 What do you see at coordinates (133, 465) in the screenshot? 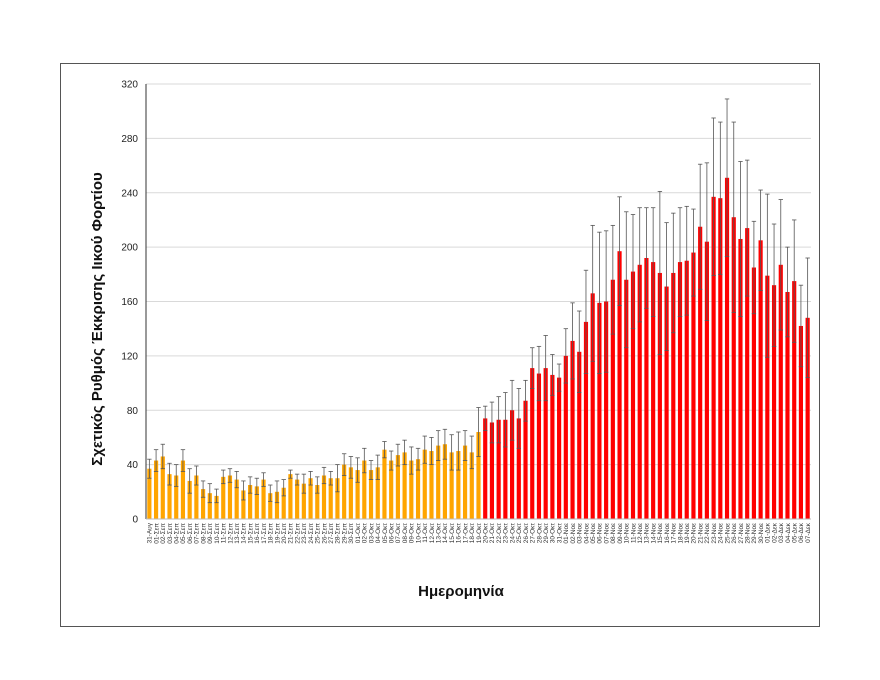
I see `y-tick-label: 40` at bounding box center [133, 465].